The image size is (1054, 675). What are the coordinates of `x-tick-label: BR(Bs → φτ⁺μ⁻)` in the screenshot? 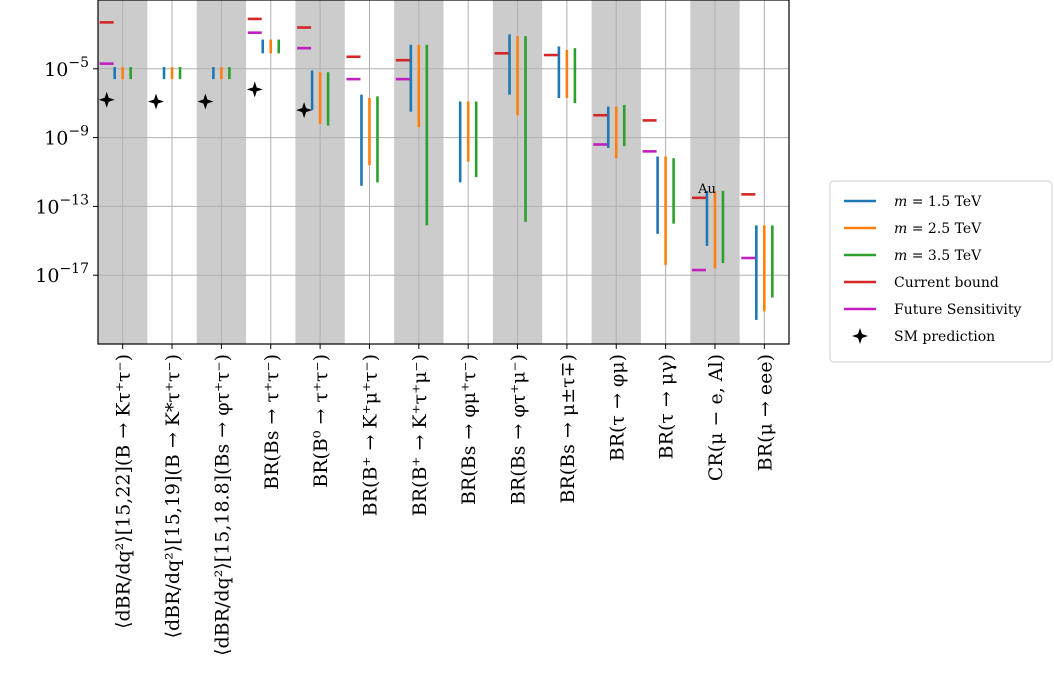 It's located at (519, 429).